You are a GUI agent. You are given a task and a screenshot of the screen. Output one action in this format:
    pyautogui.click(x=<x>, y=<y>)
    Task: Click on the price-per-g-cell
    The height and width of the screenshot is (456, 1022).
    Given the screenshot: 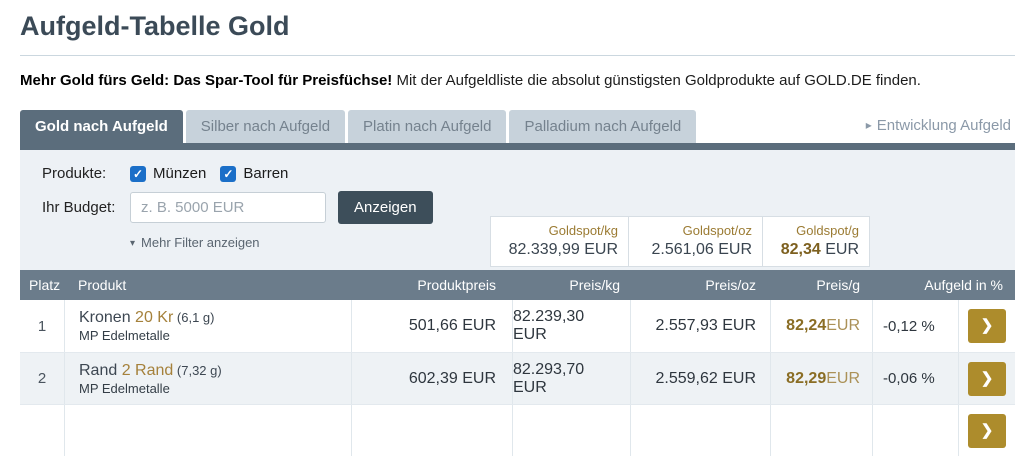 What is the action you would take?
    pyautogui.click(x=821, y=430)
    